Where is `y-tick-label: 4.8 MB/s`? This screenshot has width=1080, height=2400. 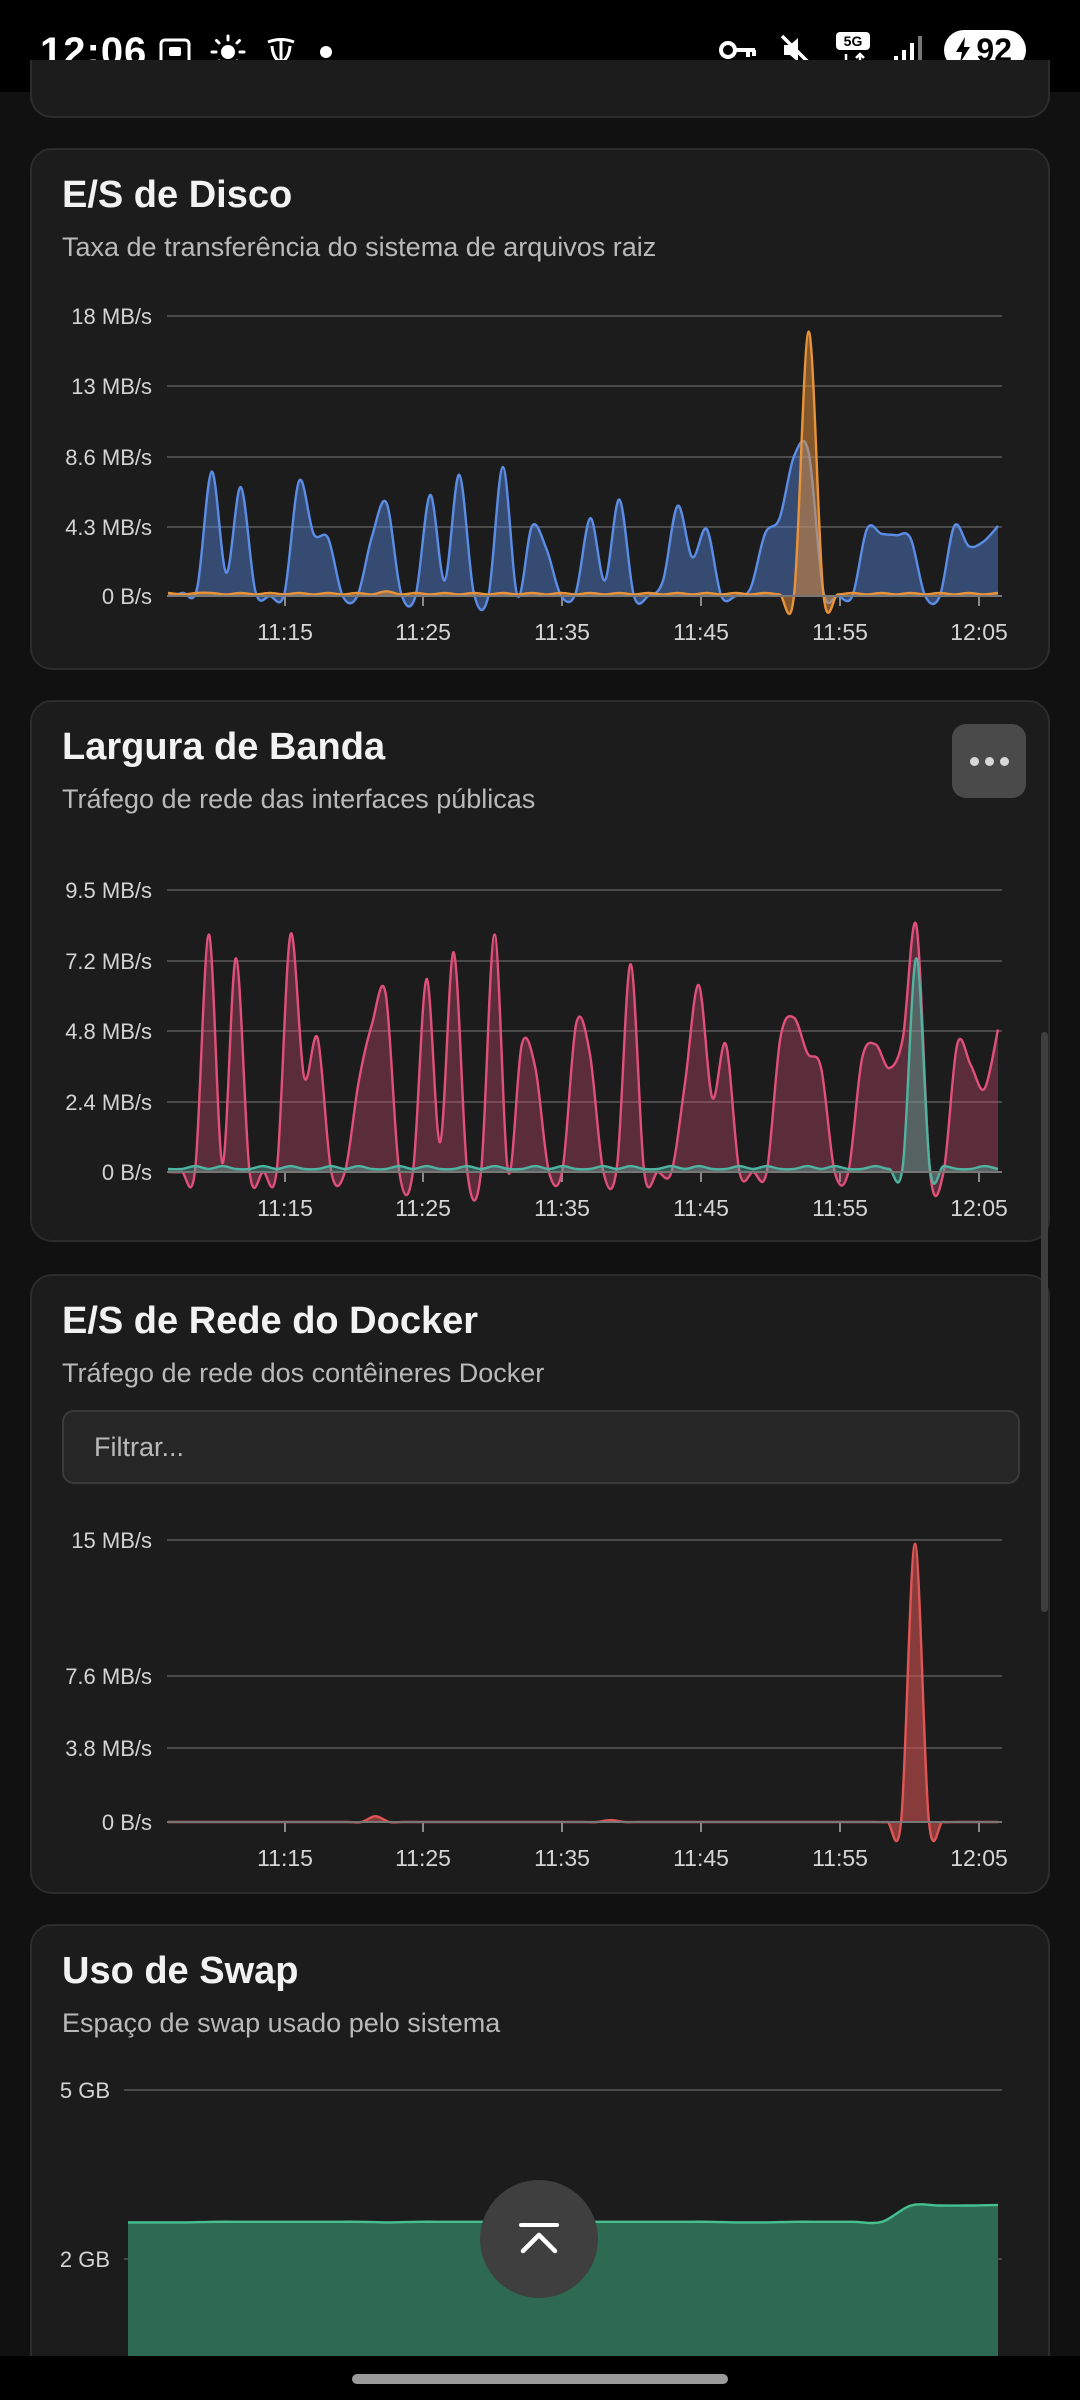
y-tick-label: 4.8 MB/s is located at coordinates (108, 1031).